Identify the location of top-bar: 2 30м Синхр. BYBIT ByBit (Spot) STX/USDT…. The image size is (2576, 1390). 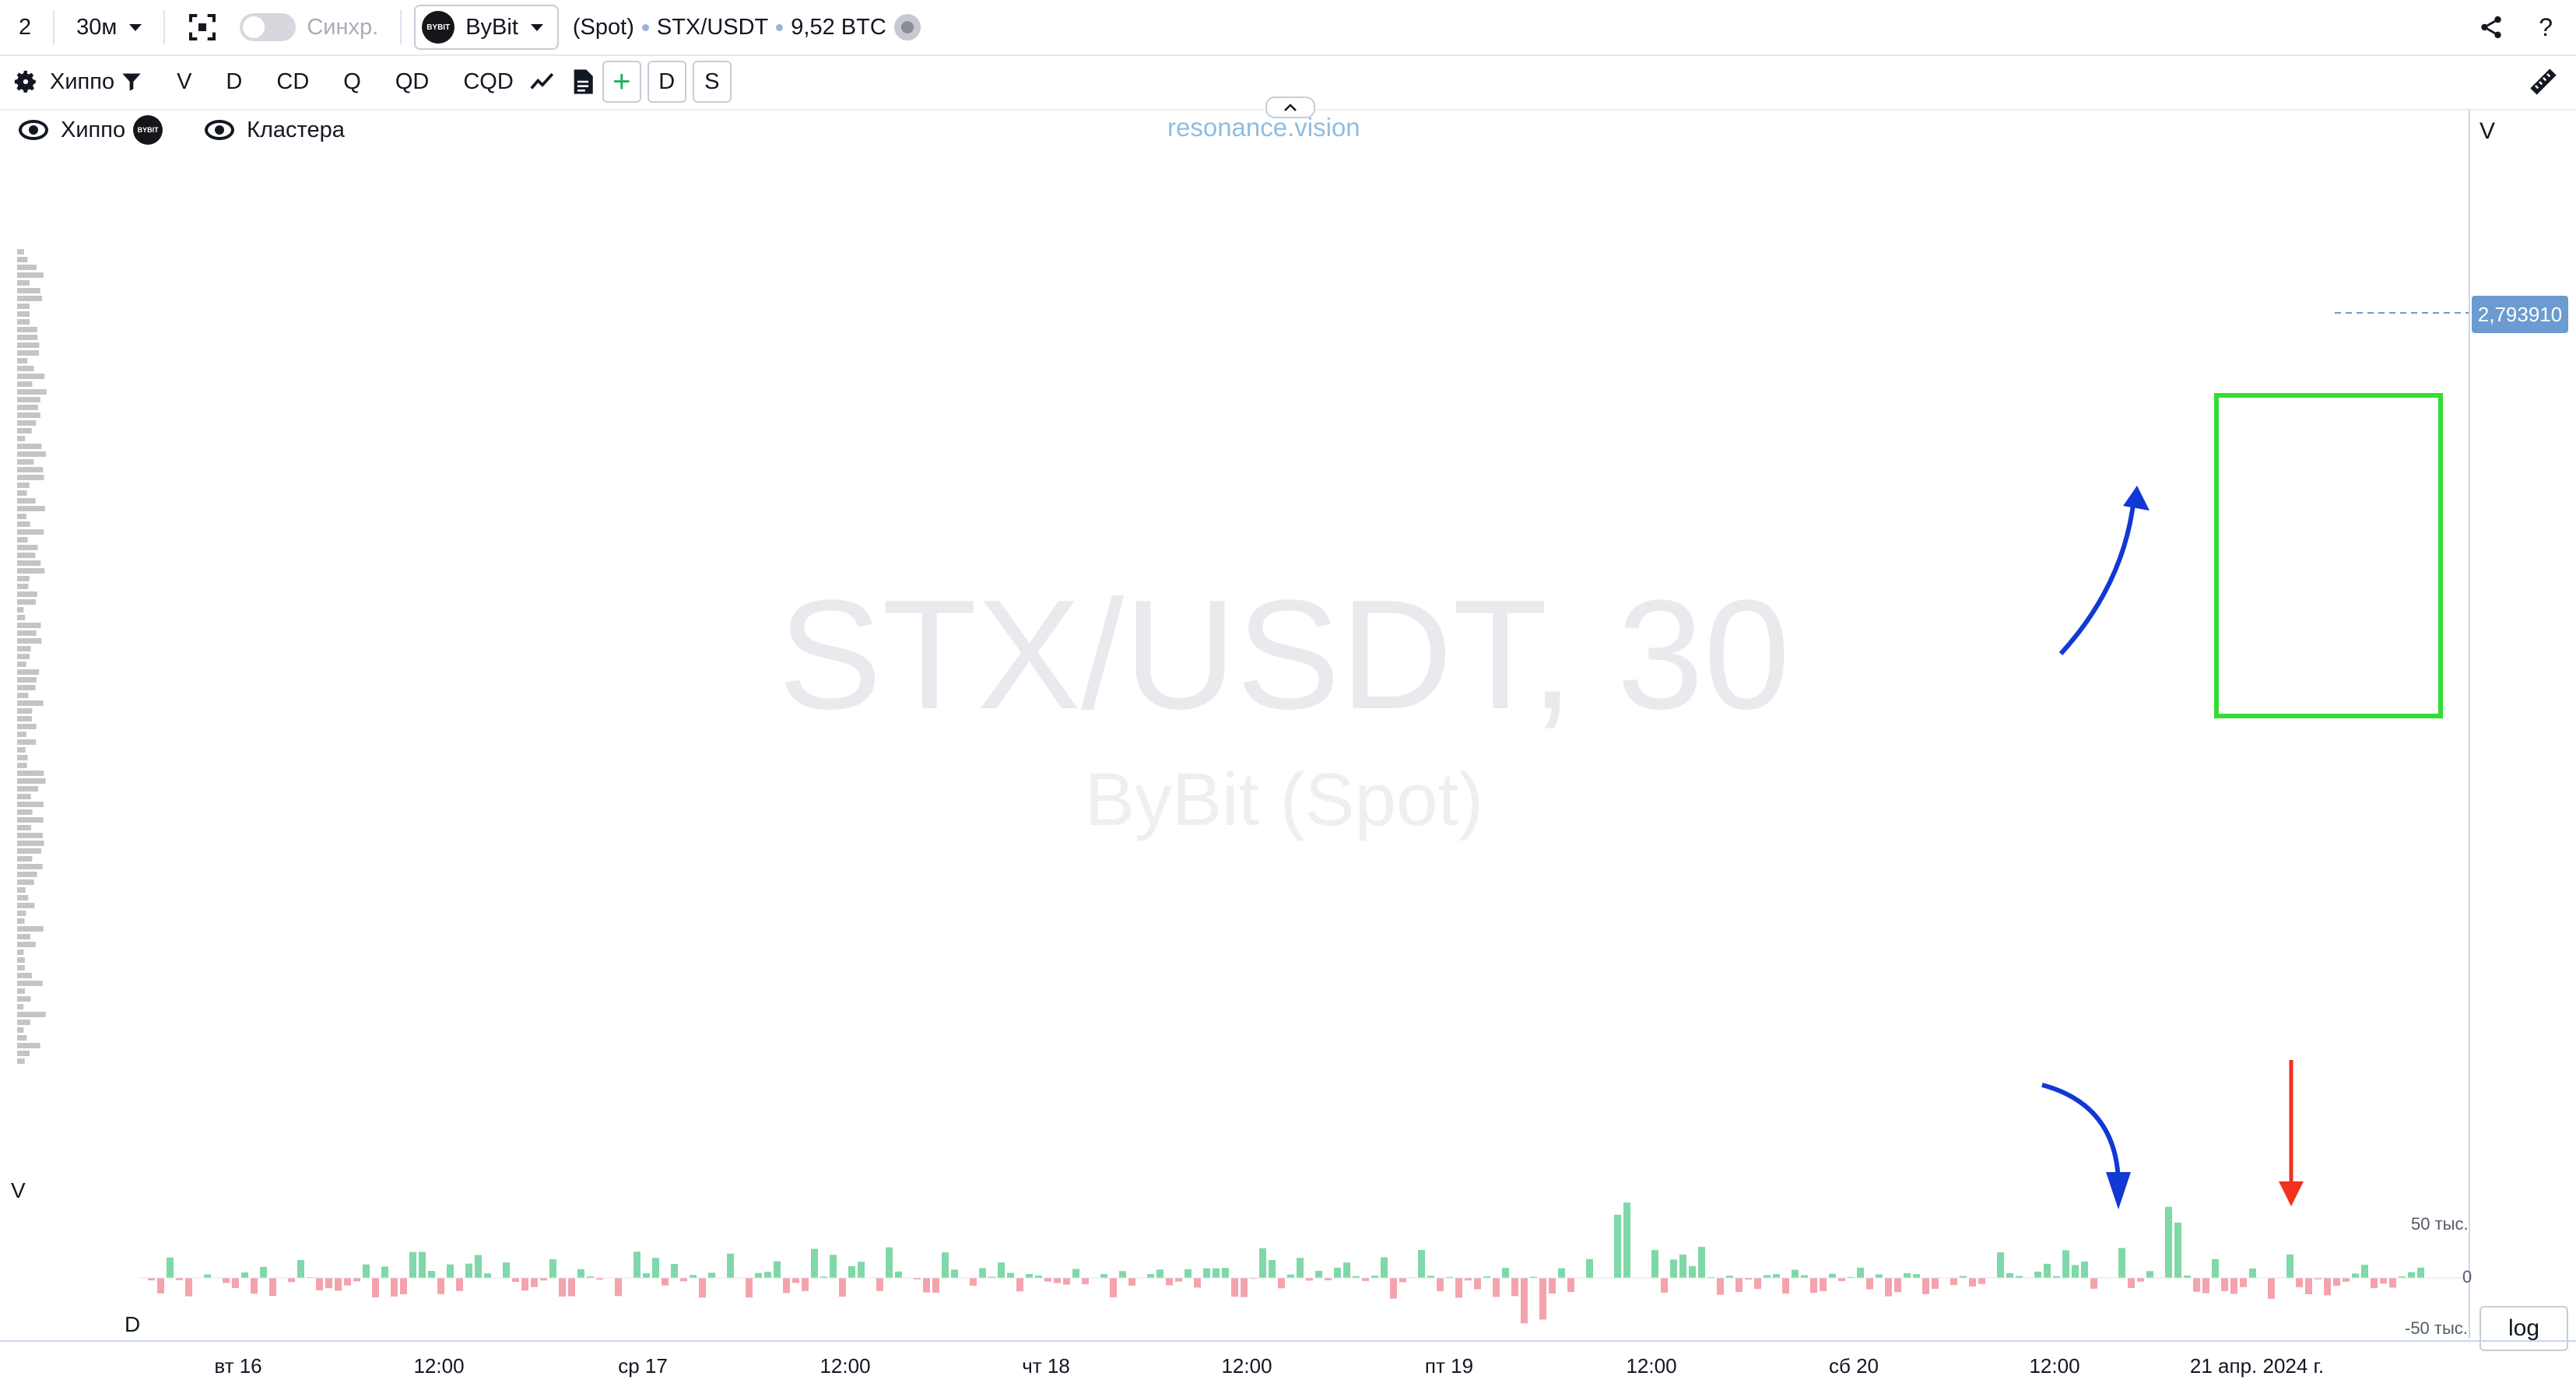
(1288, 28).